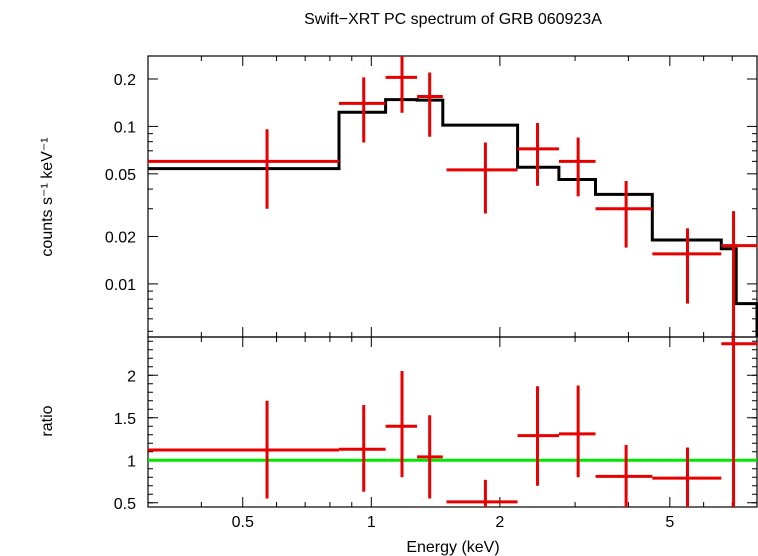 The height and width of the screenshot is (556, 758). Describe the element at coordinates (131, 461) in the screenshot. I see `y-tick-label: 1` at that location.